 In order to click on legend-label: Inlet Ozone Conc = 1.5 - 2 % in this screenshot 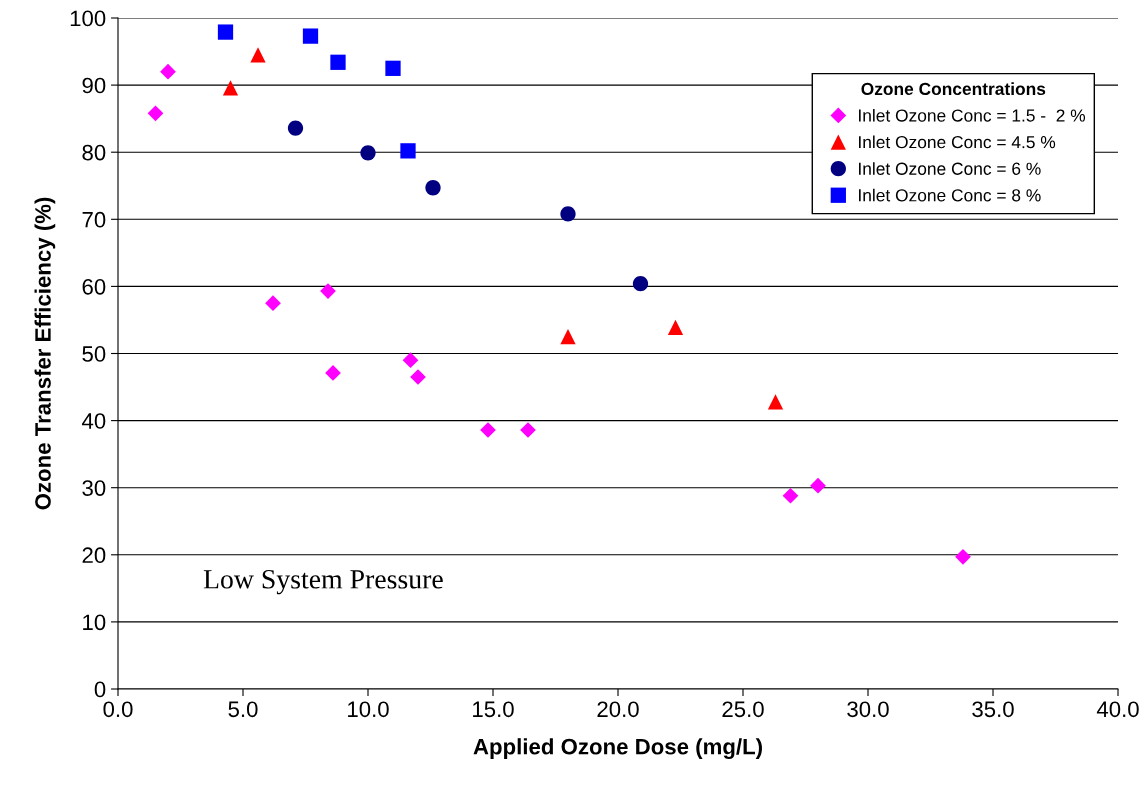, I will do `click(972, 115)`.